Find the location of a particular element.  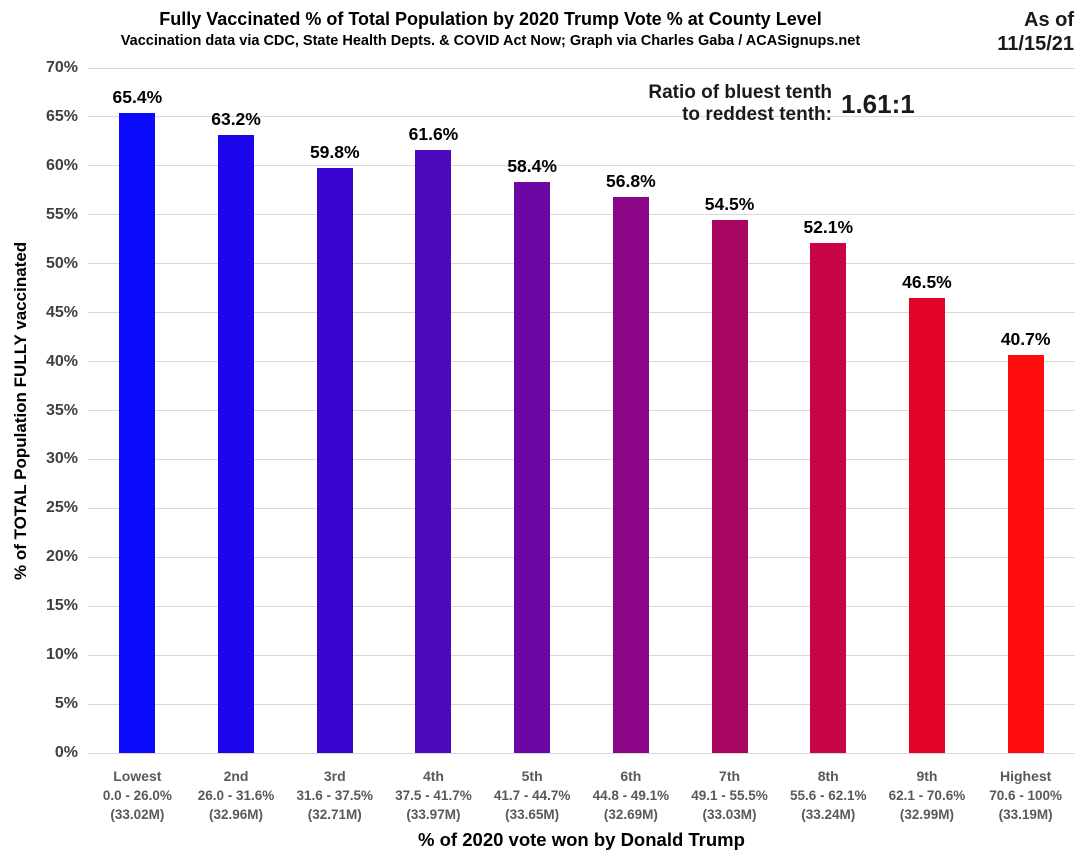

category-population: (33.24M) is located at coordinates (828, 814).